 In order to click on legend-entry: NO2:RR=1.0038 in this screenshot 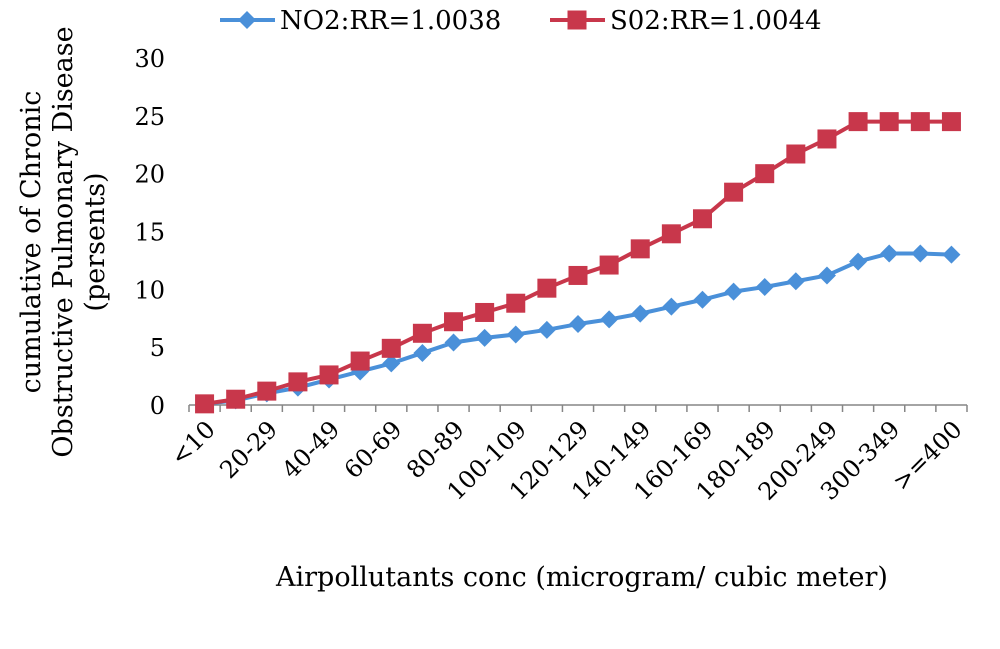, I will do `click(360, 21)`.